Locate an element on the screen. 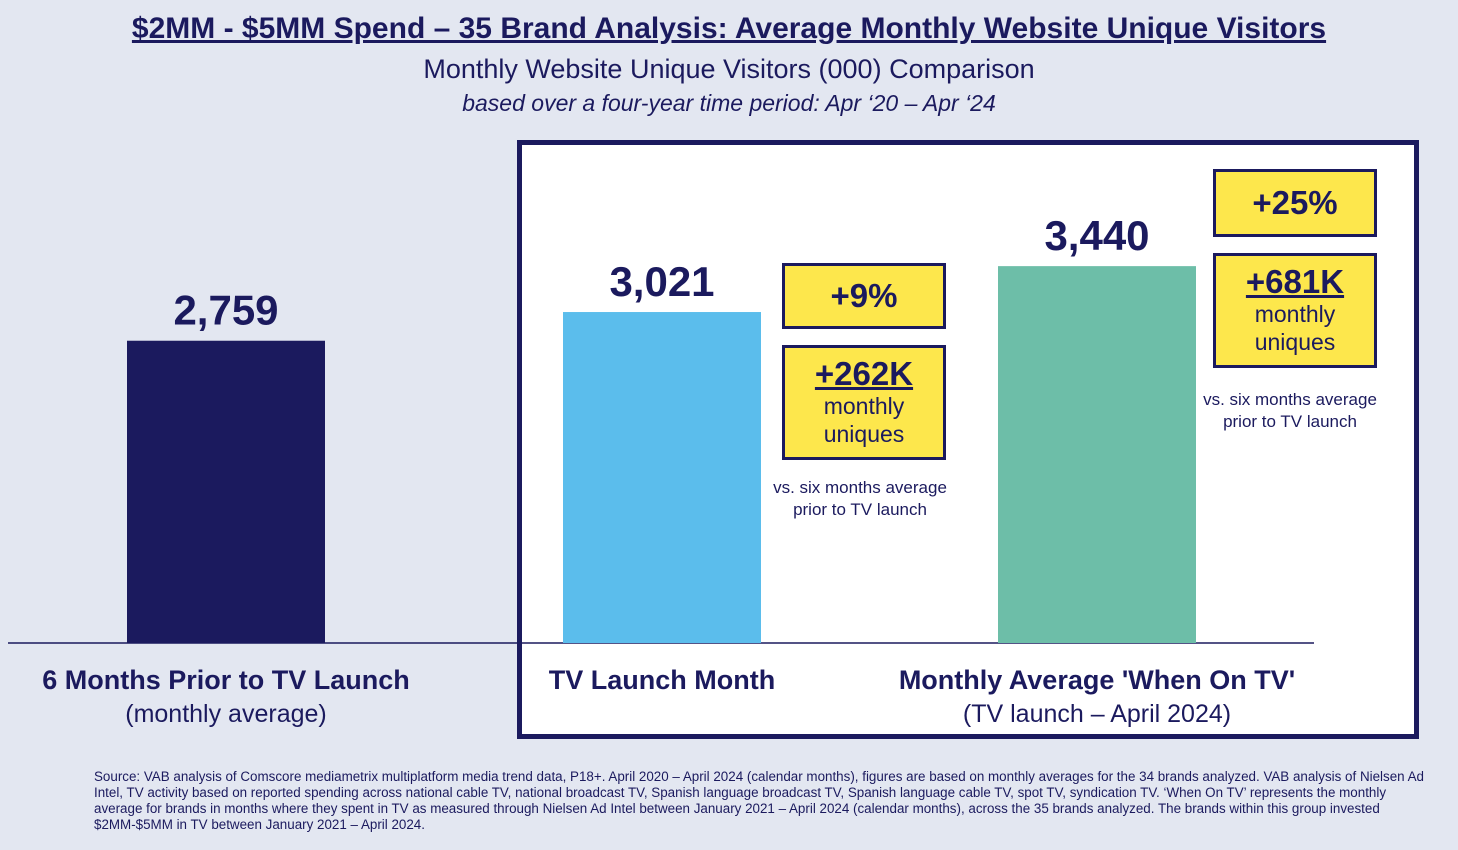 The width and height of the screenshot is (1458, 850). callout-abs-when-on-tv: +681K monthly uniques is located at coordinates (1295, 310).